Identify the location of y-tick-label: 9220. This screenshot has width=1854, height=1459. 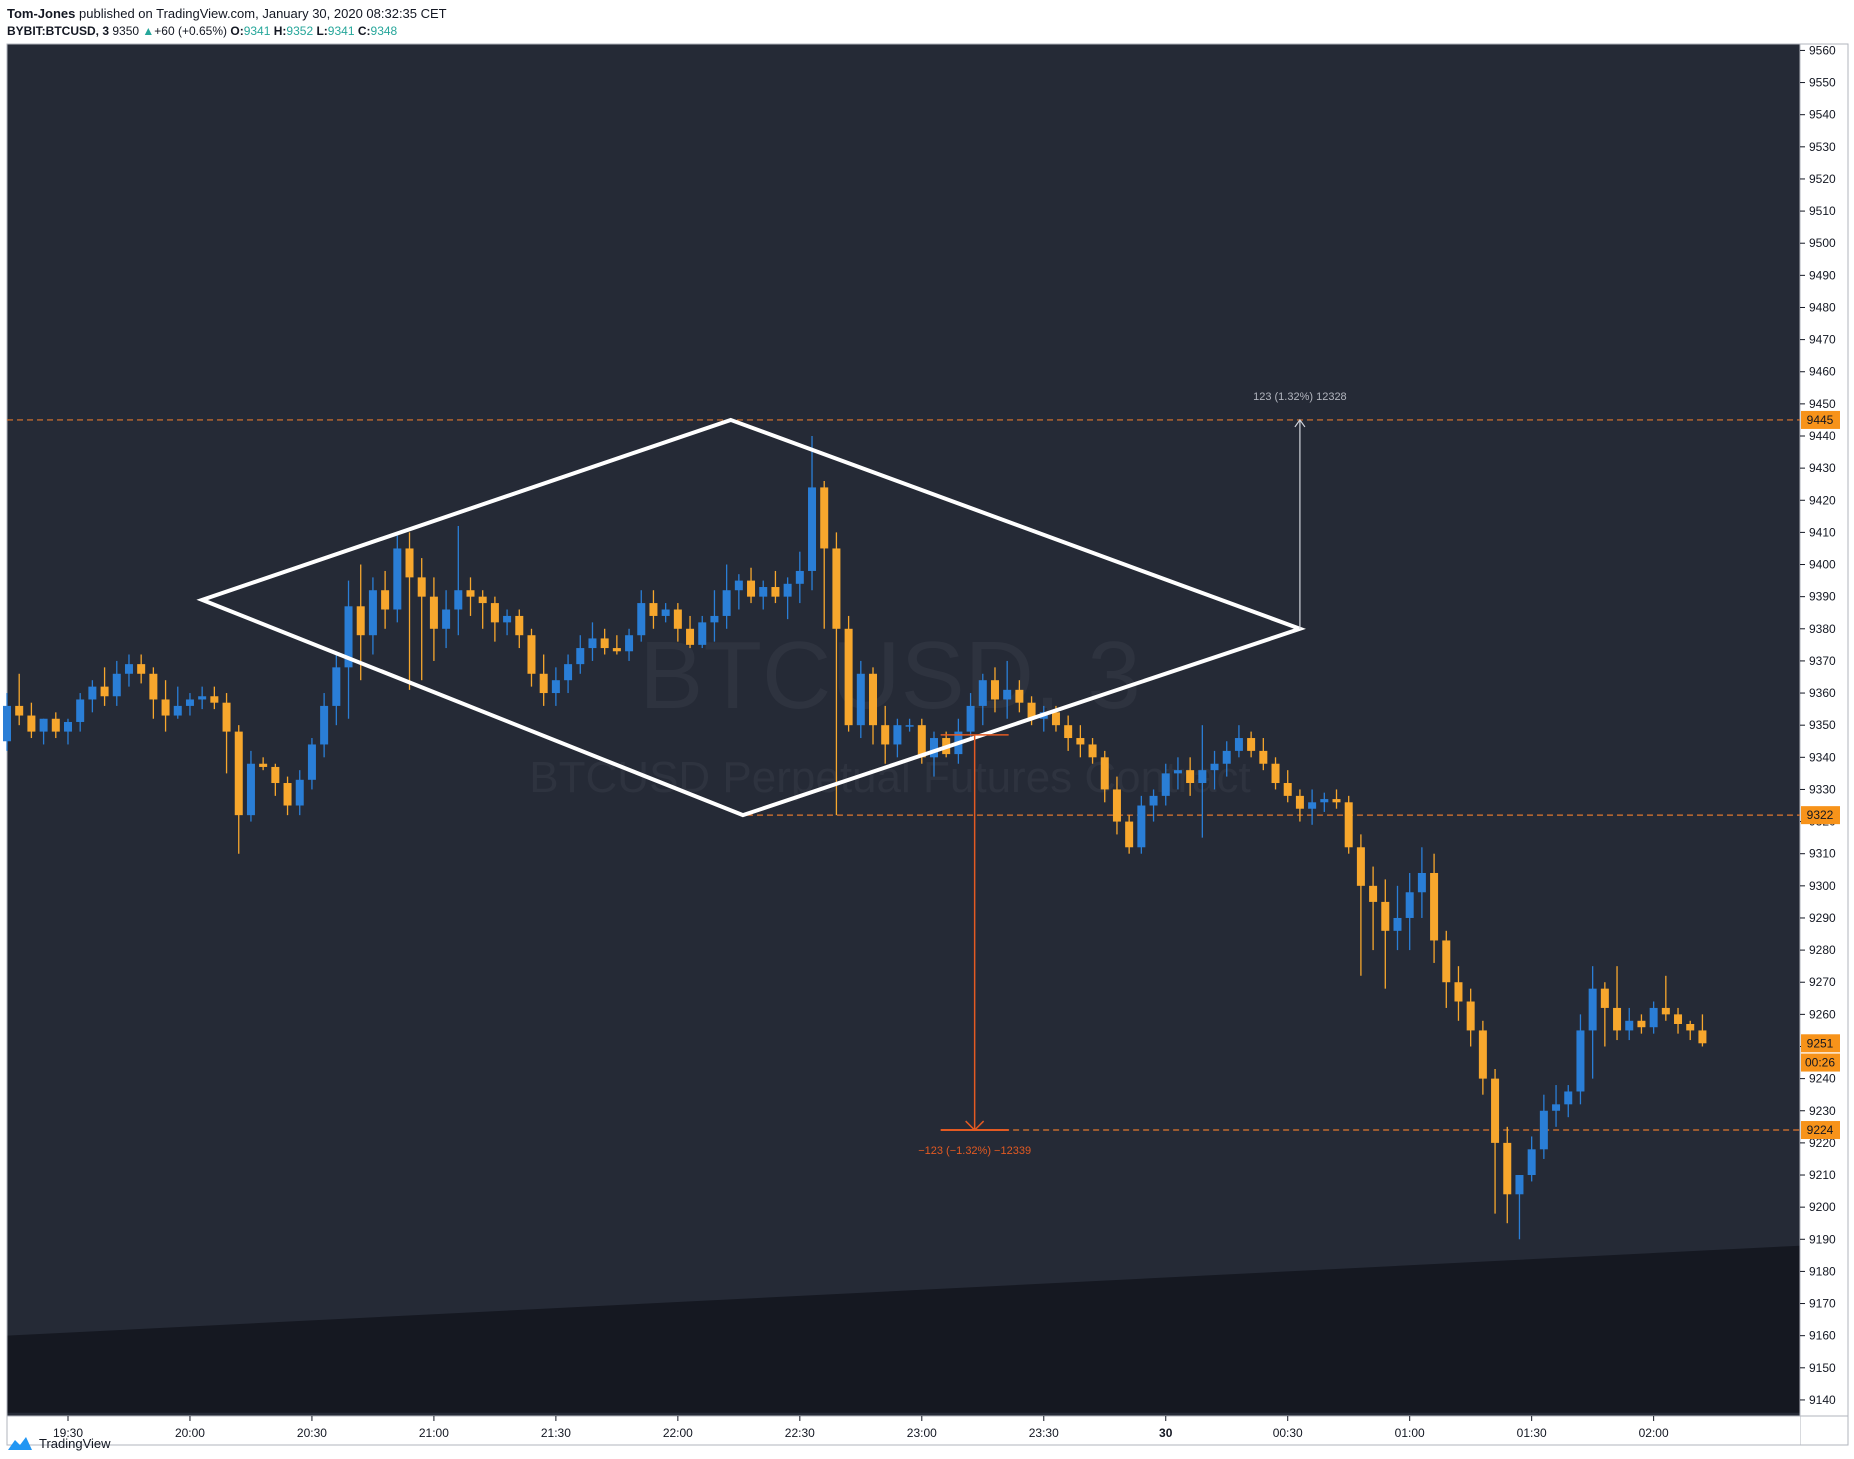
(1822, 1143).